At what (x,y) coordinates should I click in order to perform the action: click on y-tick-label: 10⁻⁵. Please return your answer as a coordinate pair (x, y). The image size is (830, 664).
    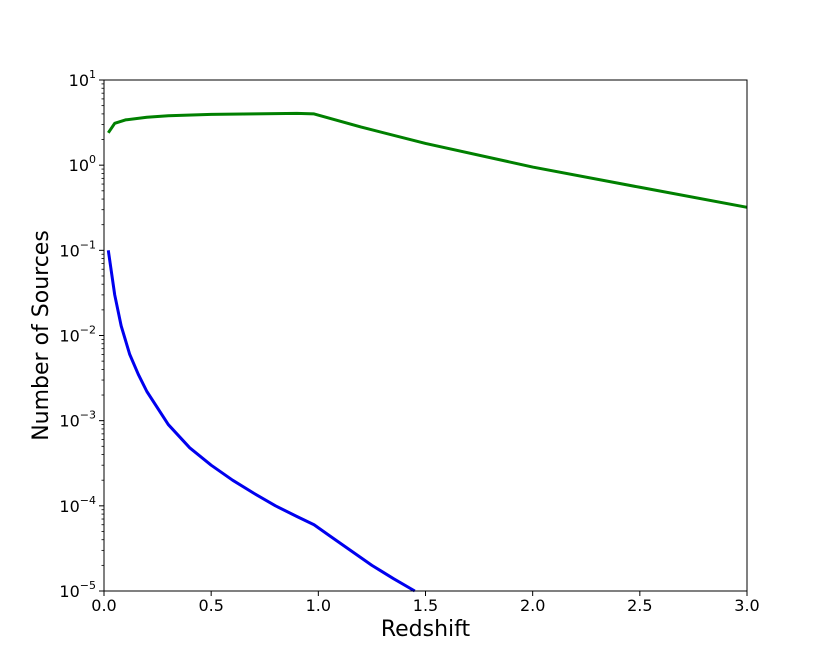
    Looking at the image, I should click on (77, 590).